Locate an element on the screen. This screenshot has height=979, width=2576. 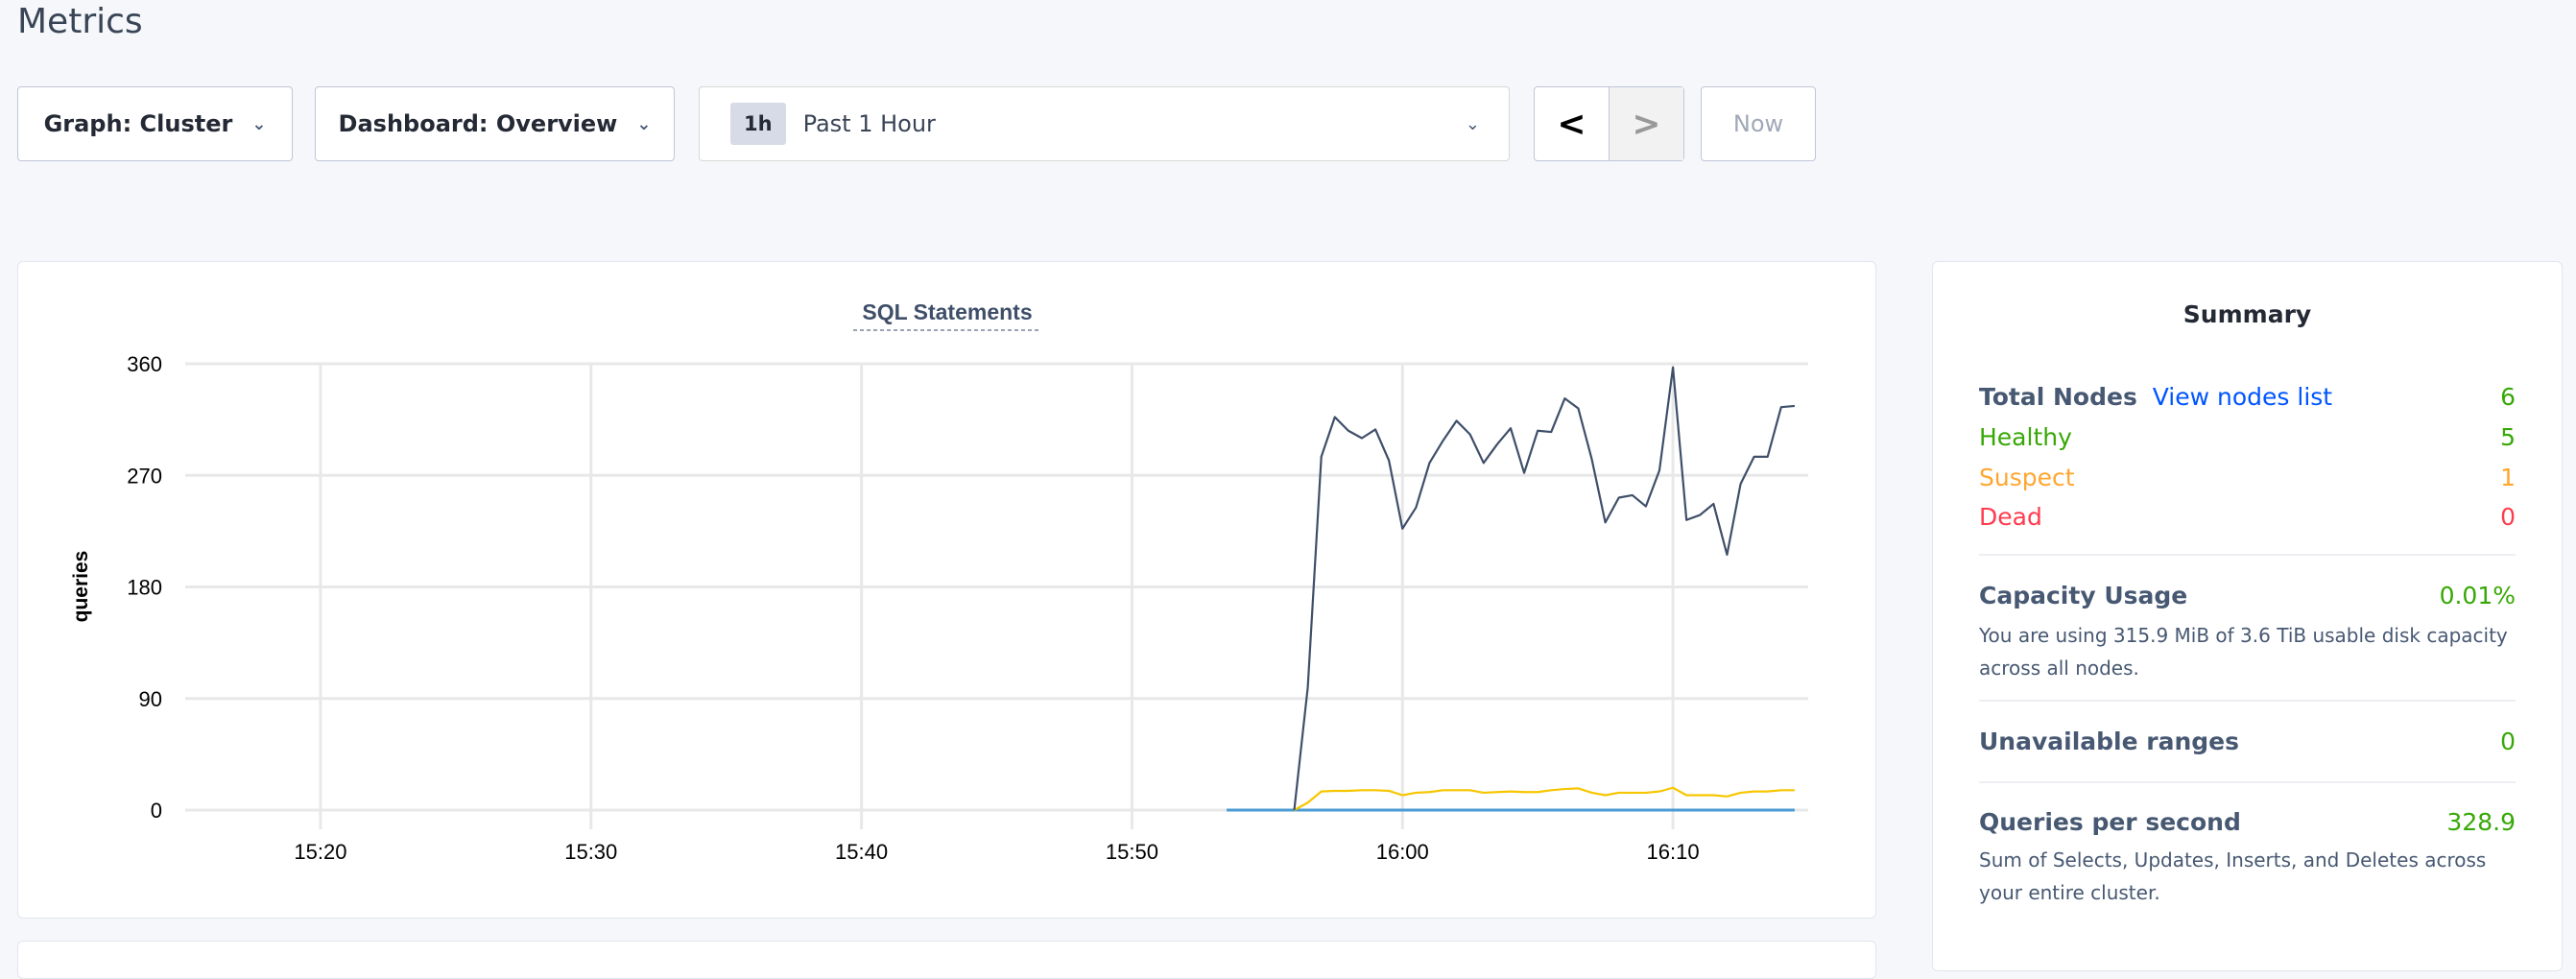
total-nodes-label: Total Nodes is located at coordinates (2058, 397).